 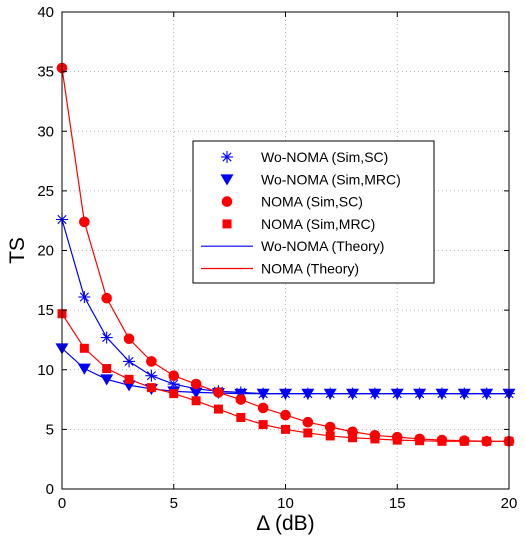 What do you see at coordinates (322, 246) in the screenshot?
I see `legend-label: Wo-NOMA (Theory)` at bounding box center [322, 246].